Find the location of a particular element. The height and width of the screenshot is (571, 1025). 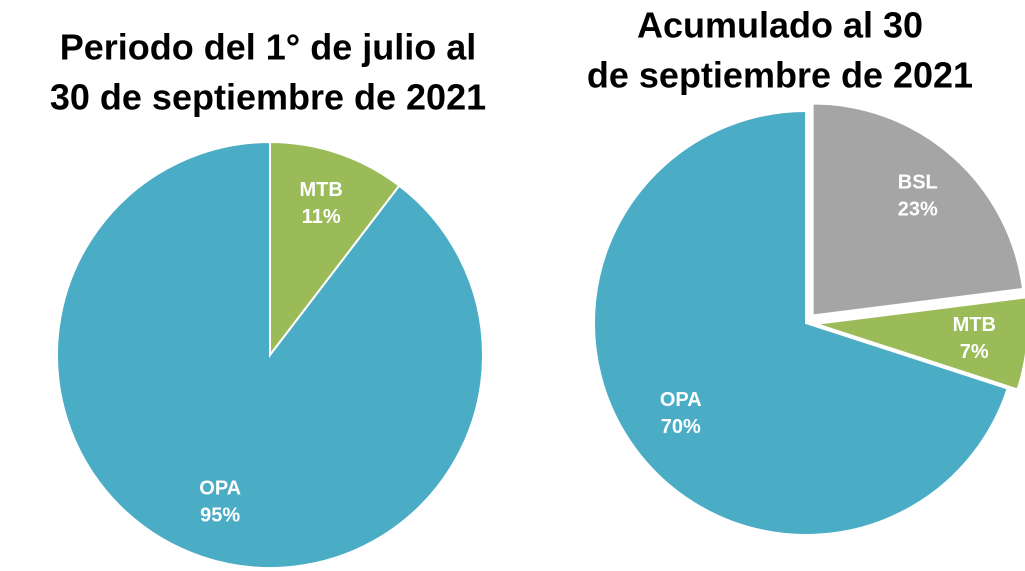

slice-label: BSL is located at coordinates (918, 183).